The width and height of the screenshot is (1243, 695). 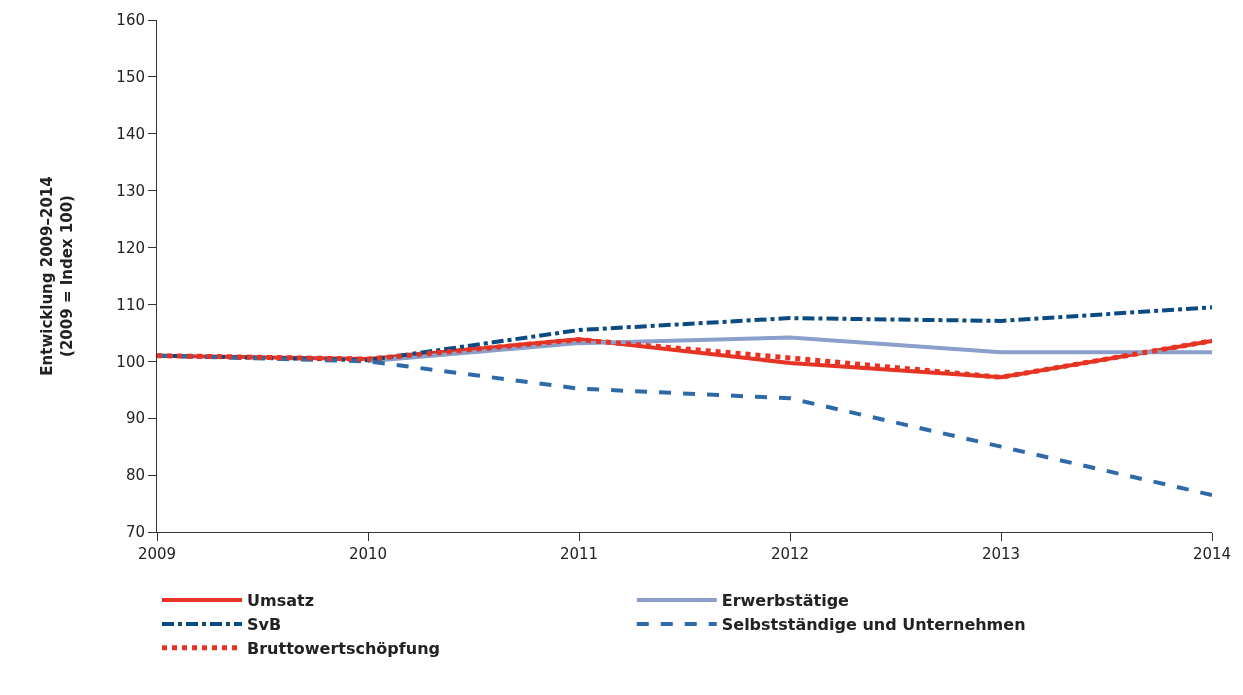 I want to click on x-tick-label: 2014, so click(x=1212, y=554).